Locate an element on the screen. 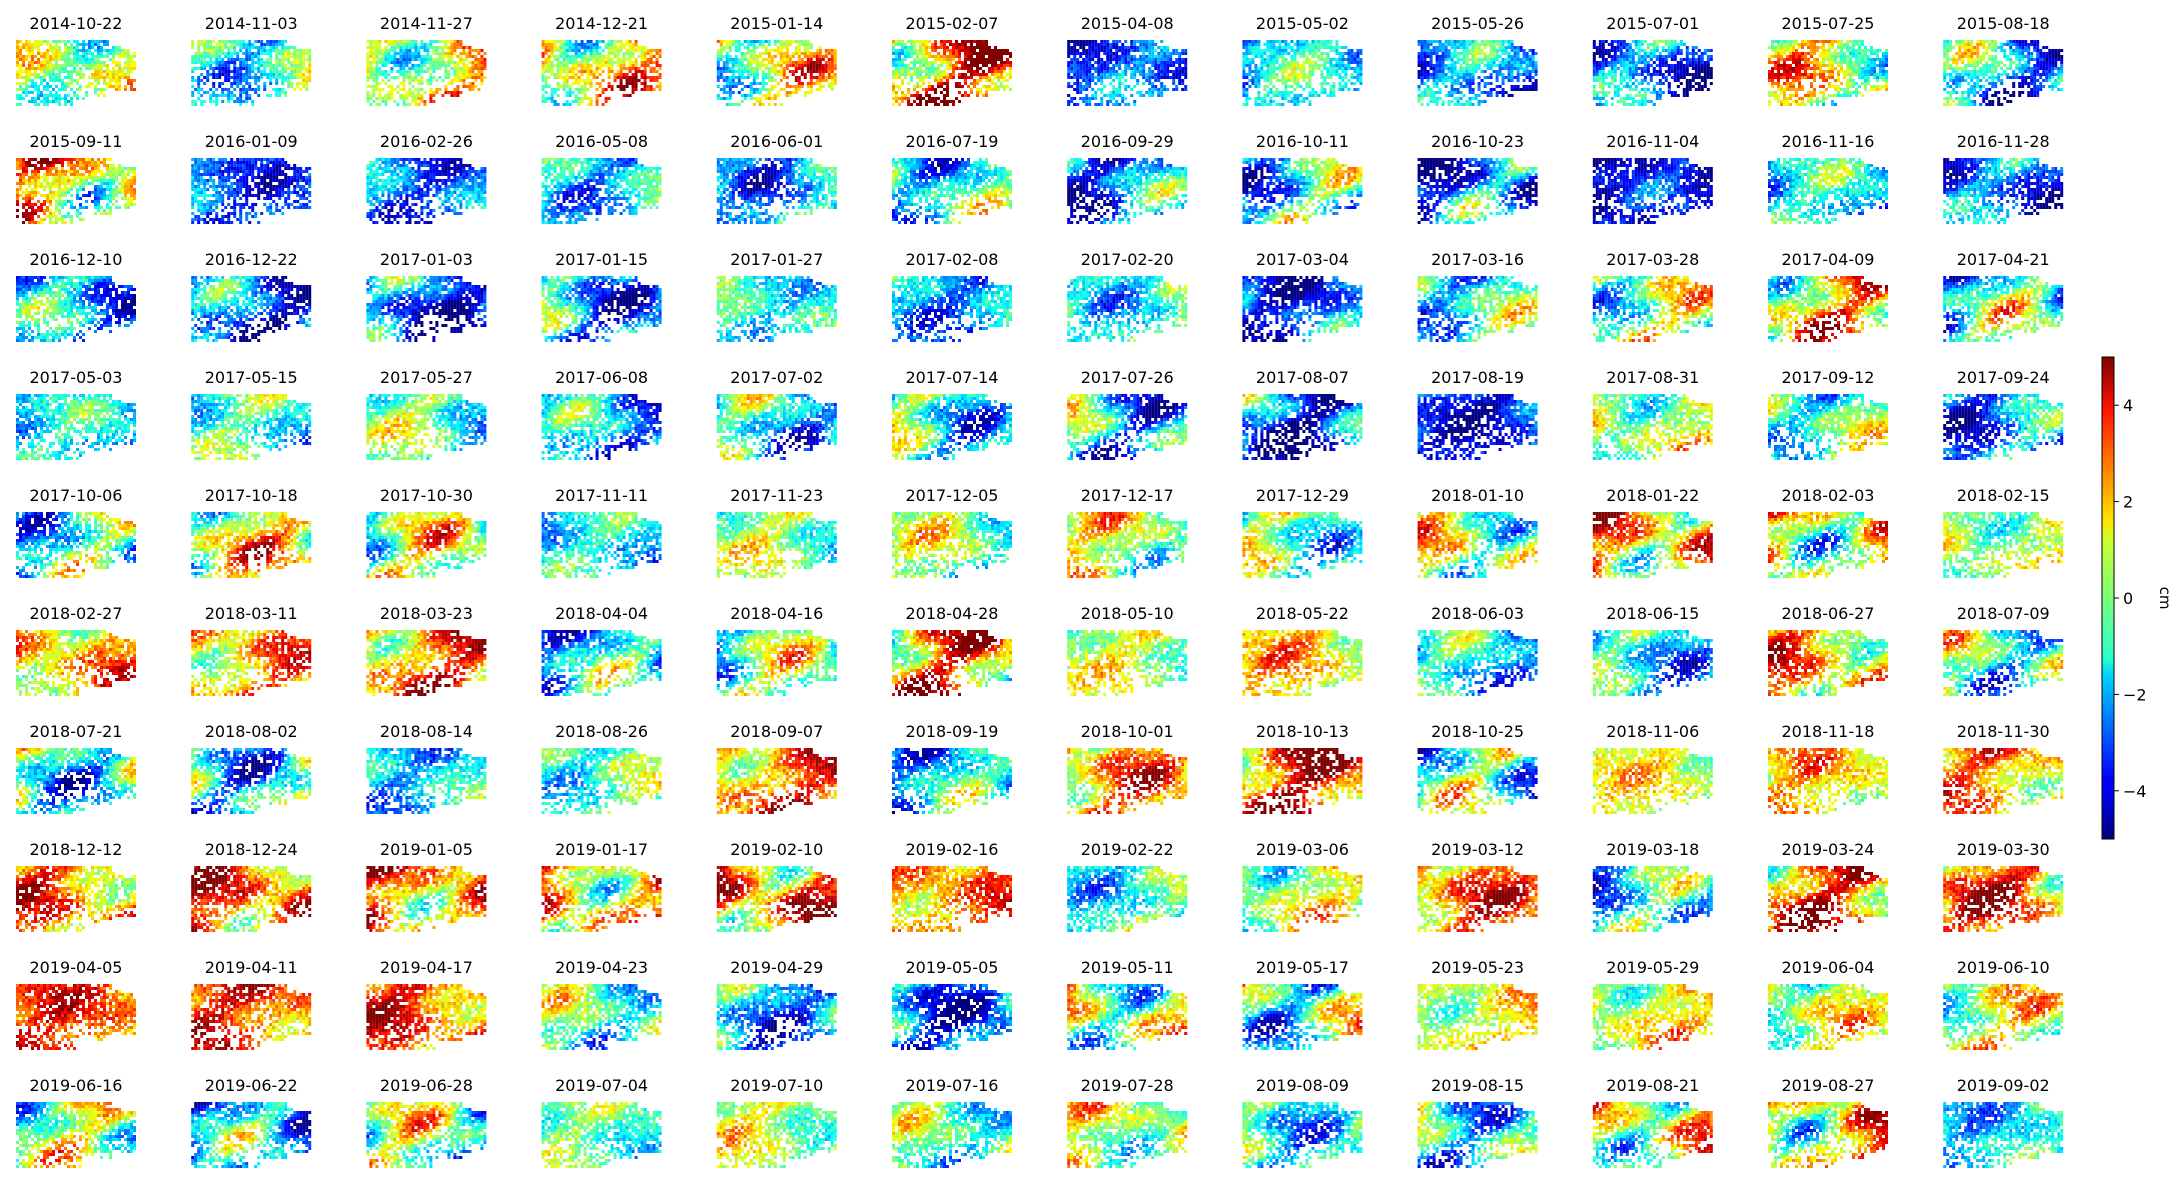 Image resolution: width=2182 pixels, height=1188 pixels. colorbar-tick-label: −2 is located at coordinates (2135, 694).